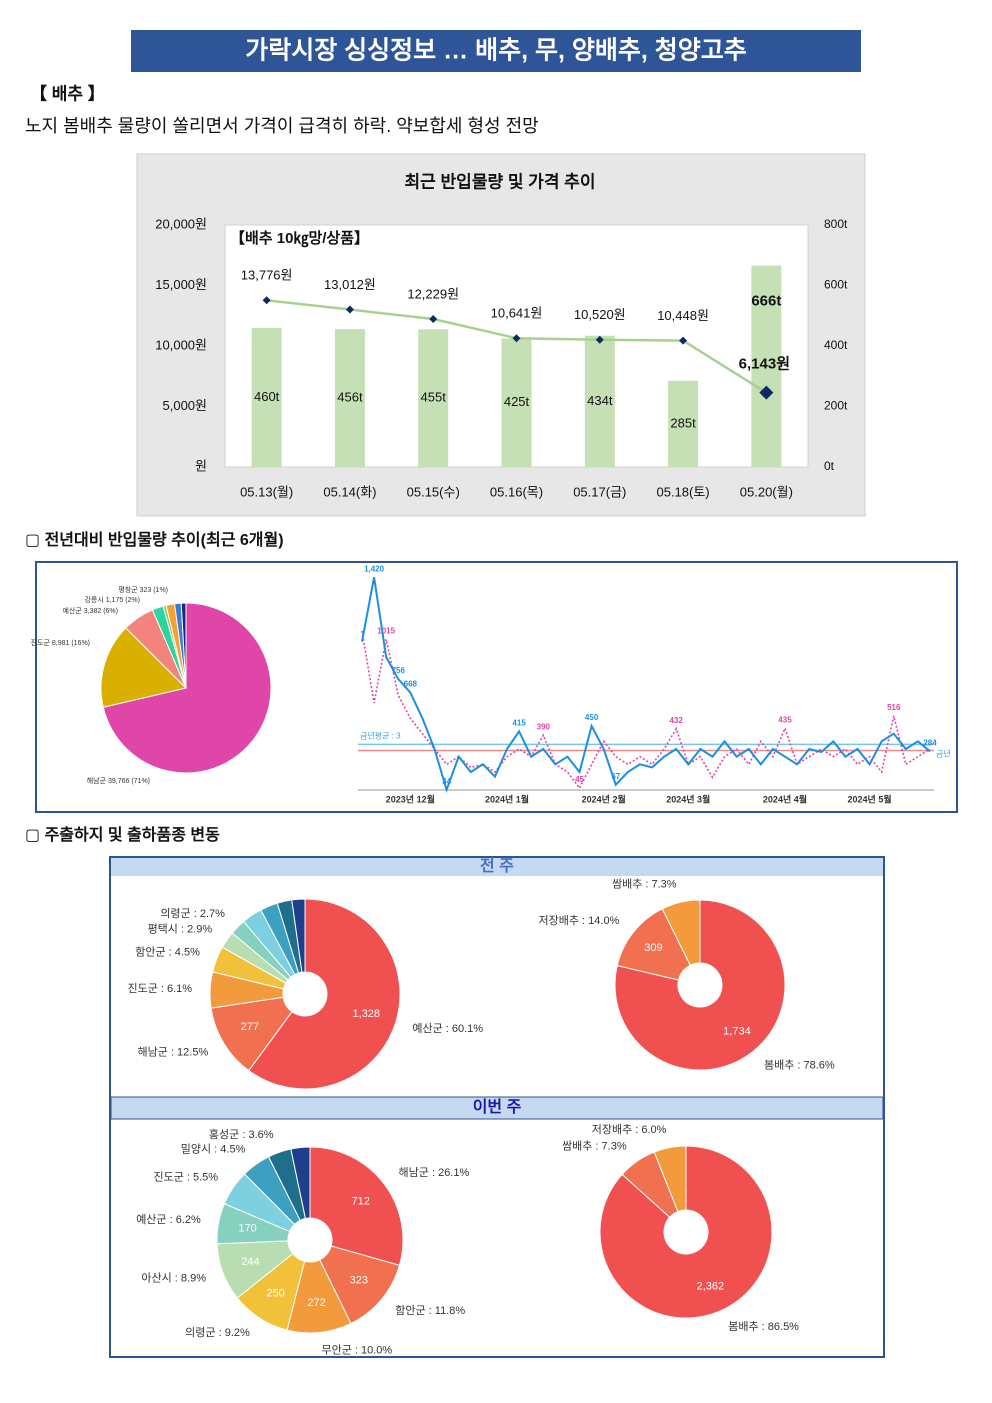 This screenshot has width=992, height=1403. Describe the element at coordinates (316, 1303) in the screenshot. I see `value-label: 272` at that location.